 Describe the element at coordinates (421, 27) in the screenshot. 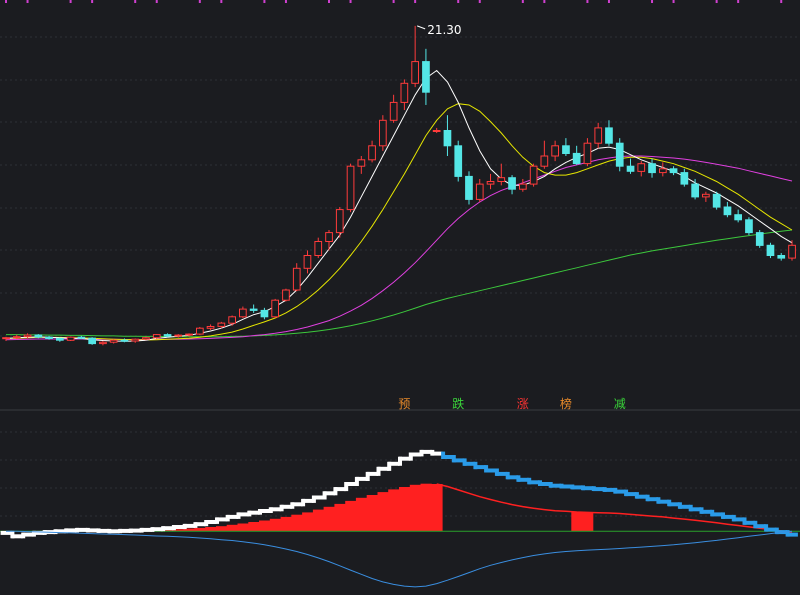

I see `max-price-arrow` at that location.